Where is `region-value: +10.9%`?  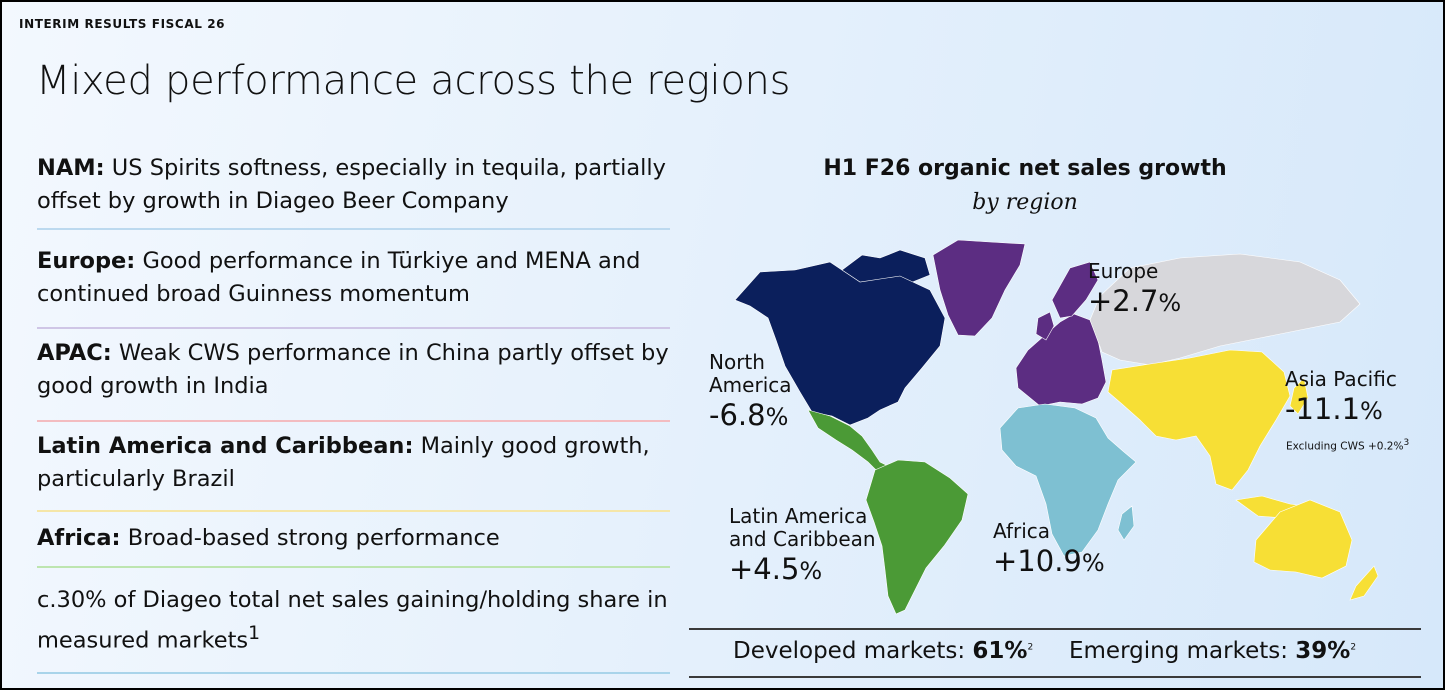
region-value: +10.9% is located at coordinates (1049, 562).